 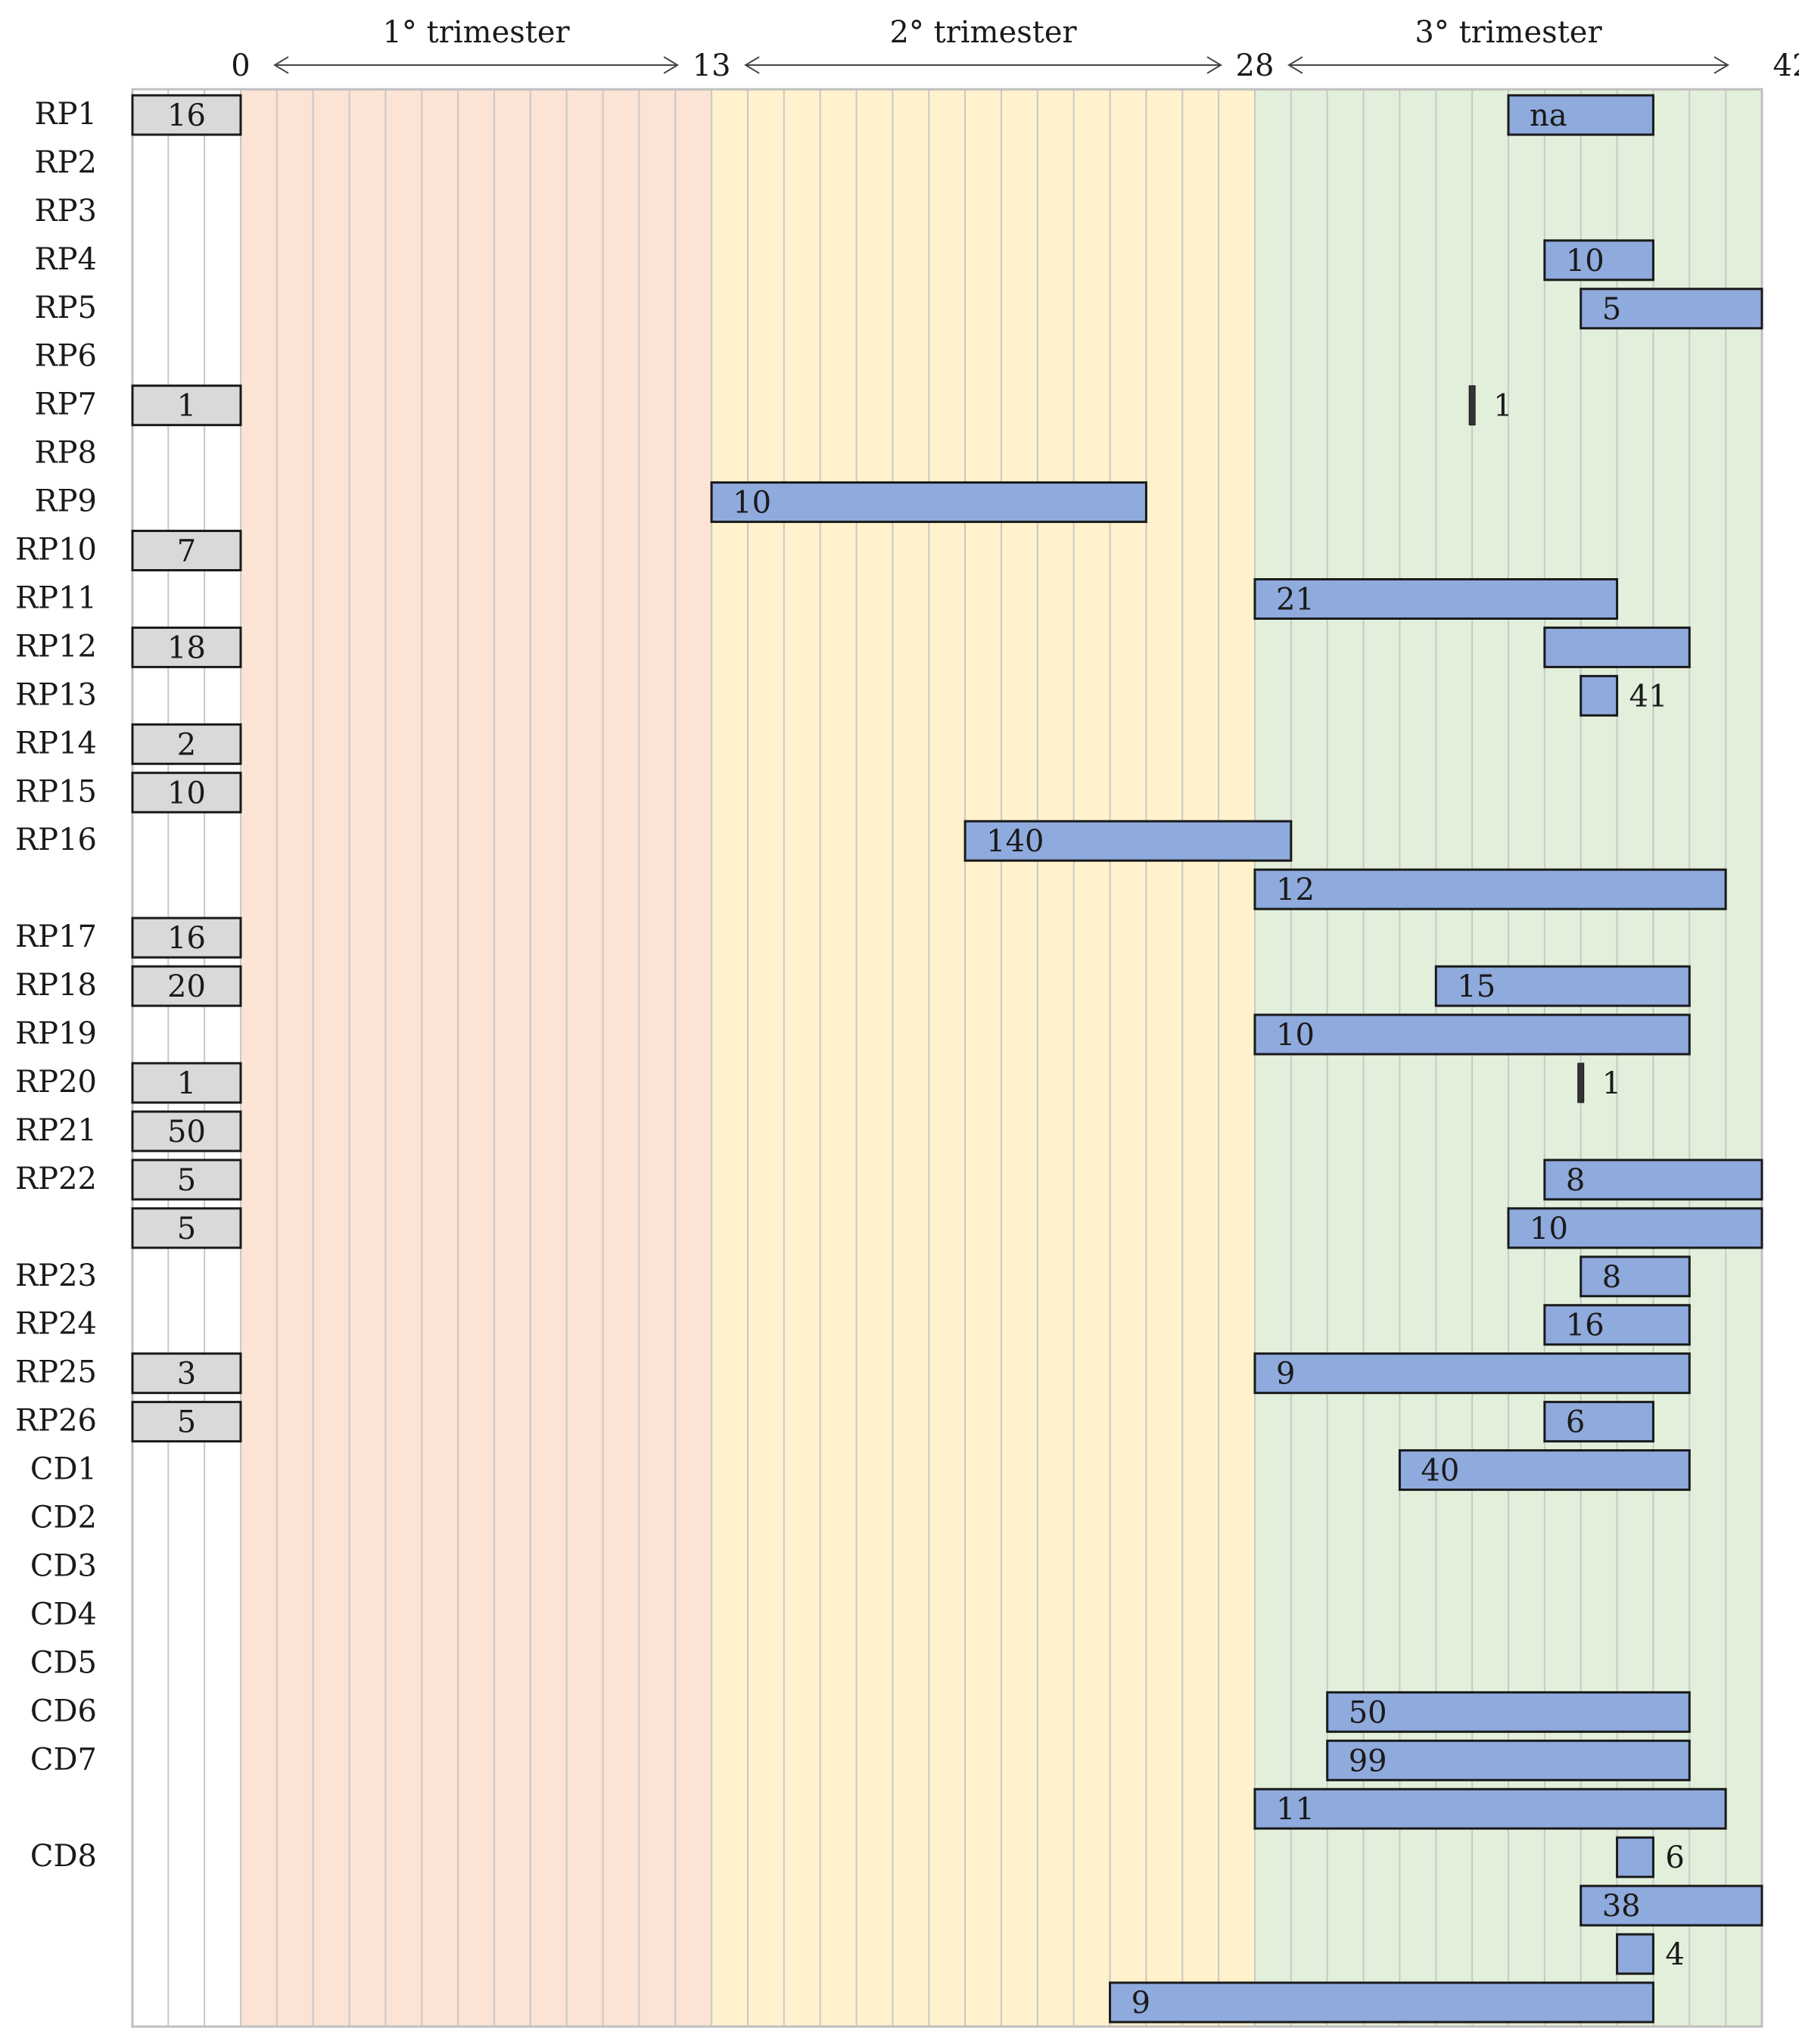 I want to click on bar-value: na, so click(x=1548, y=115).